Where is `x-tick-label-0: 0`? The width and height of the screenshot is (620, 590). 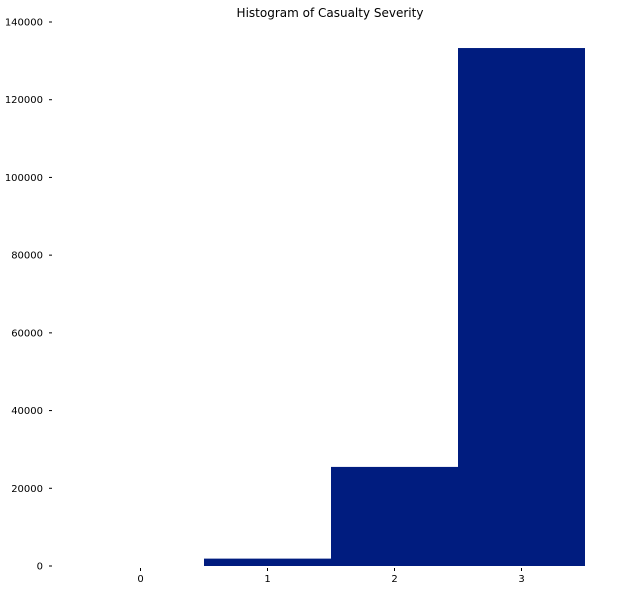
x-tick-label-0: 0 is located at coordinates (140, 579).